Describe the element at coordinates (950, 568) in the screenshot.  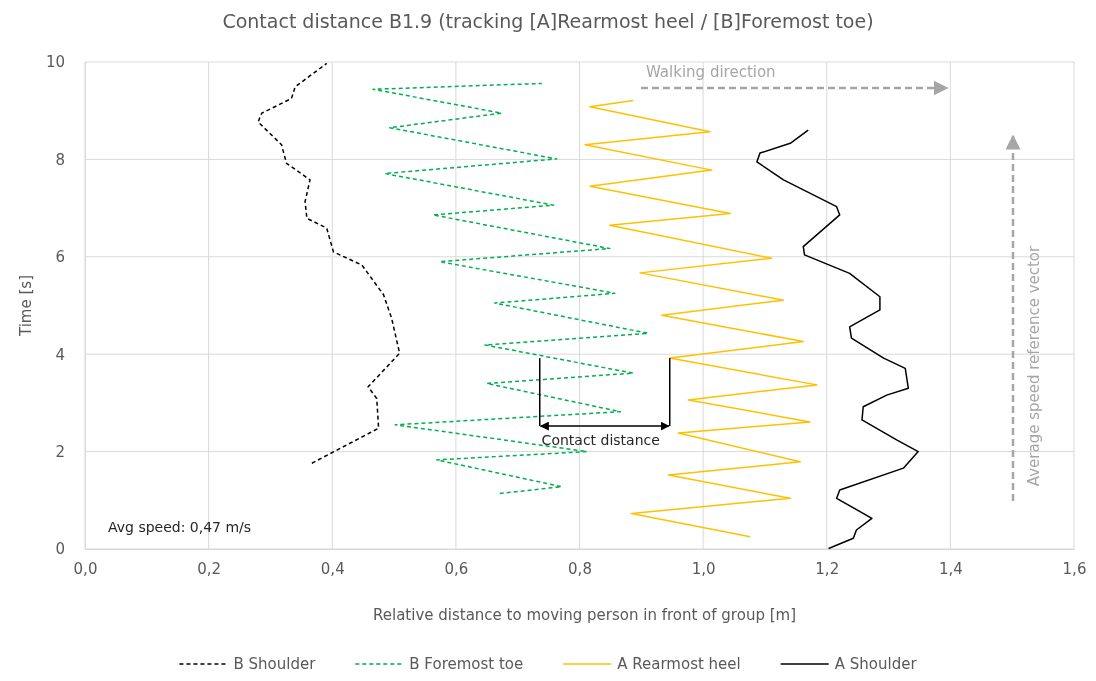
I see `x-tick-label: 1,4` at that location.